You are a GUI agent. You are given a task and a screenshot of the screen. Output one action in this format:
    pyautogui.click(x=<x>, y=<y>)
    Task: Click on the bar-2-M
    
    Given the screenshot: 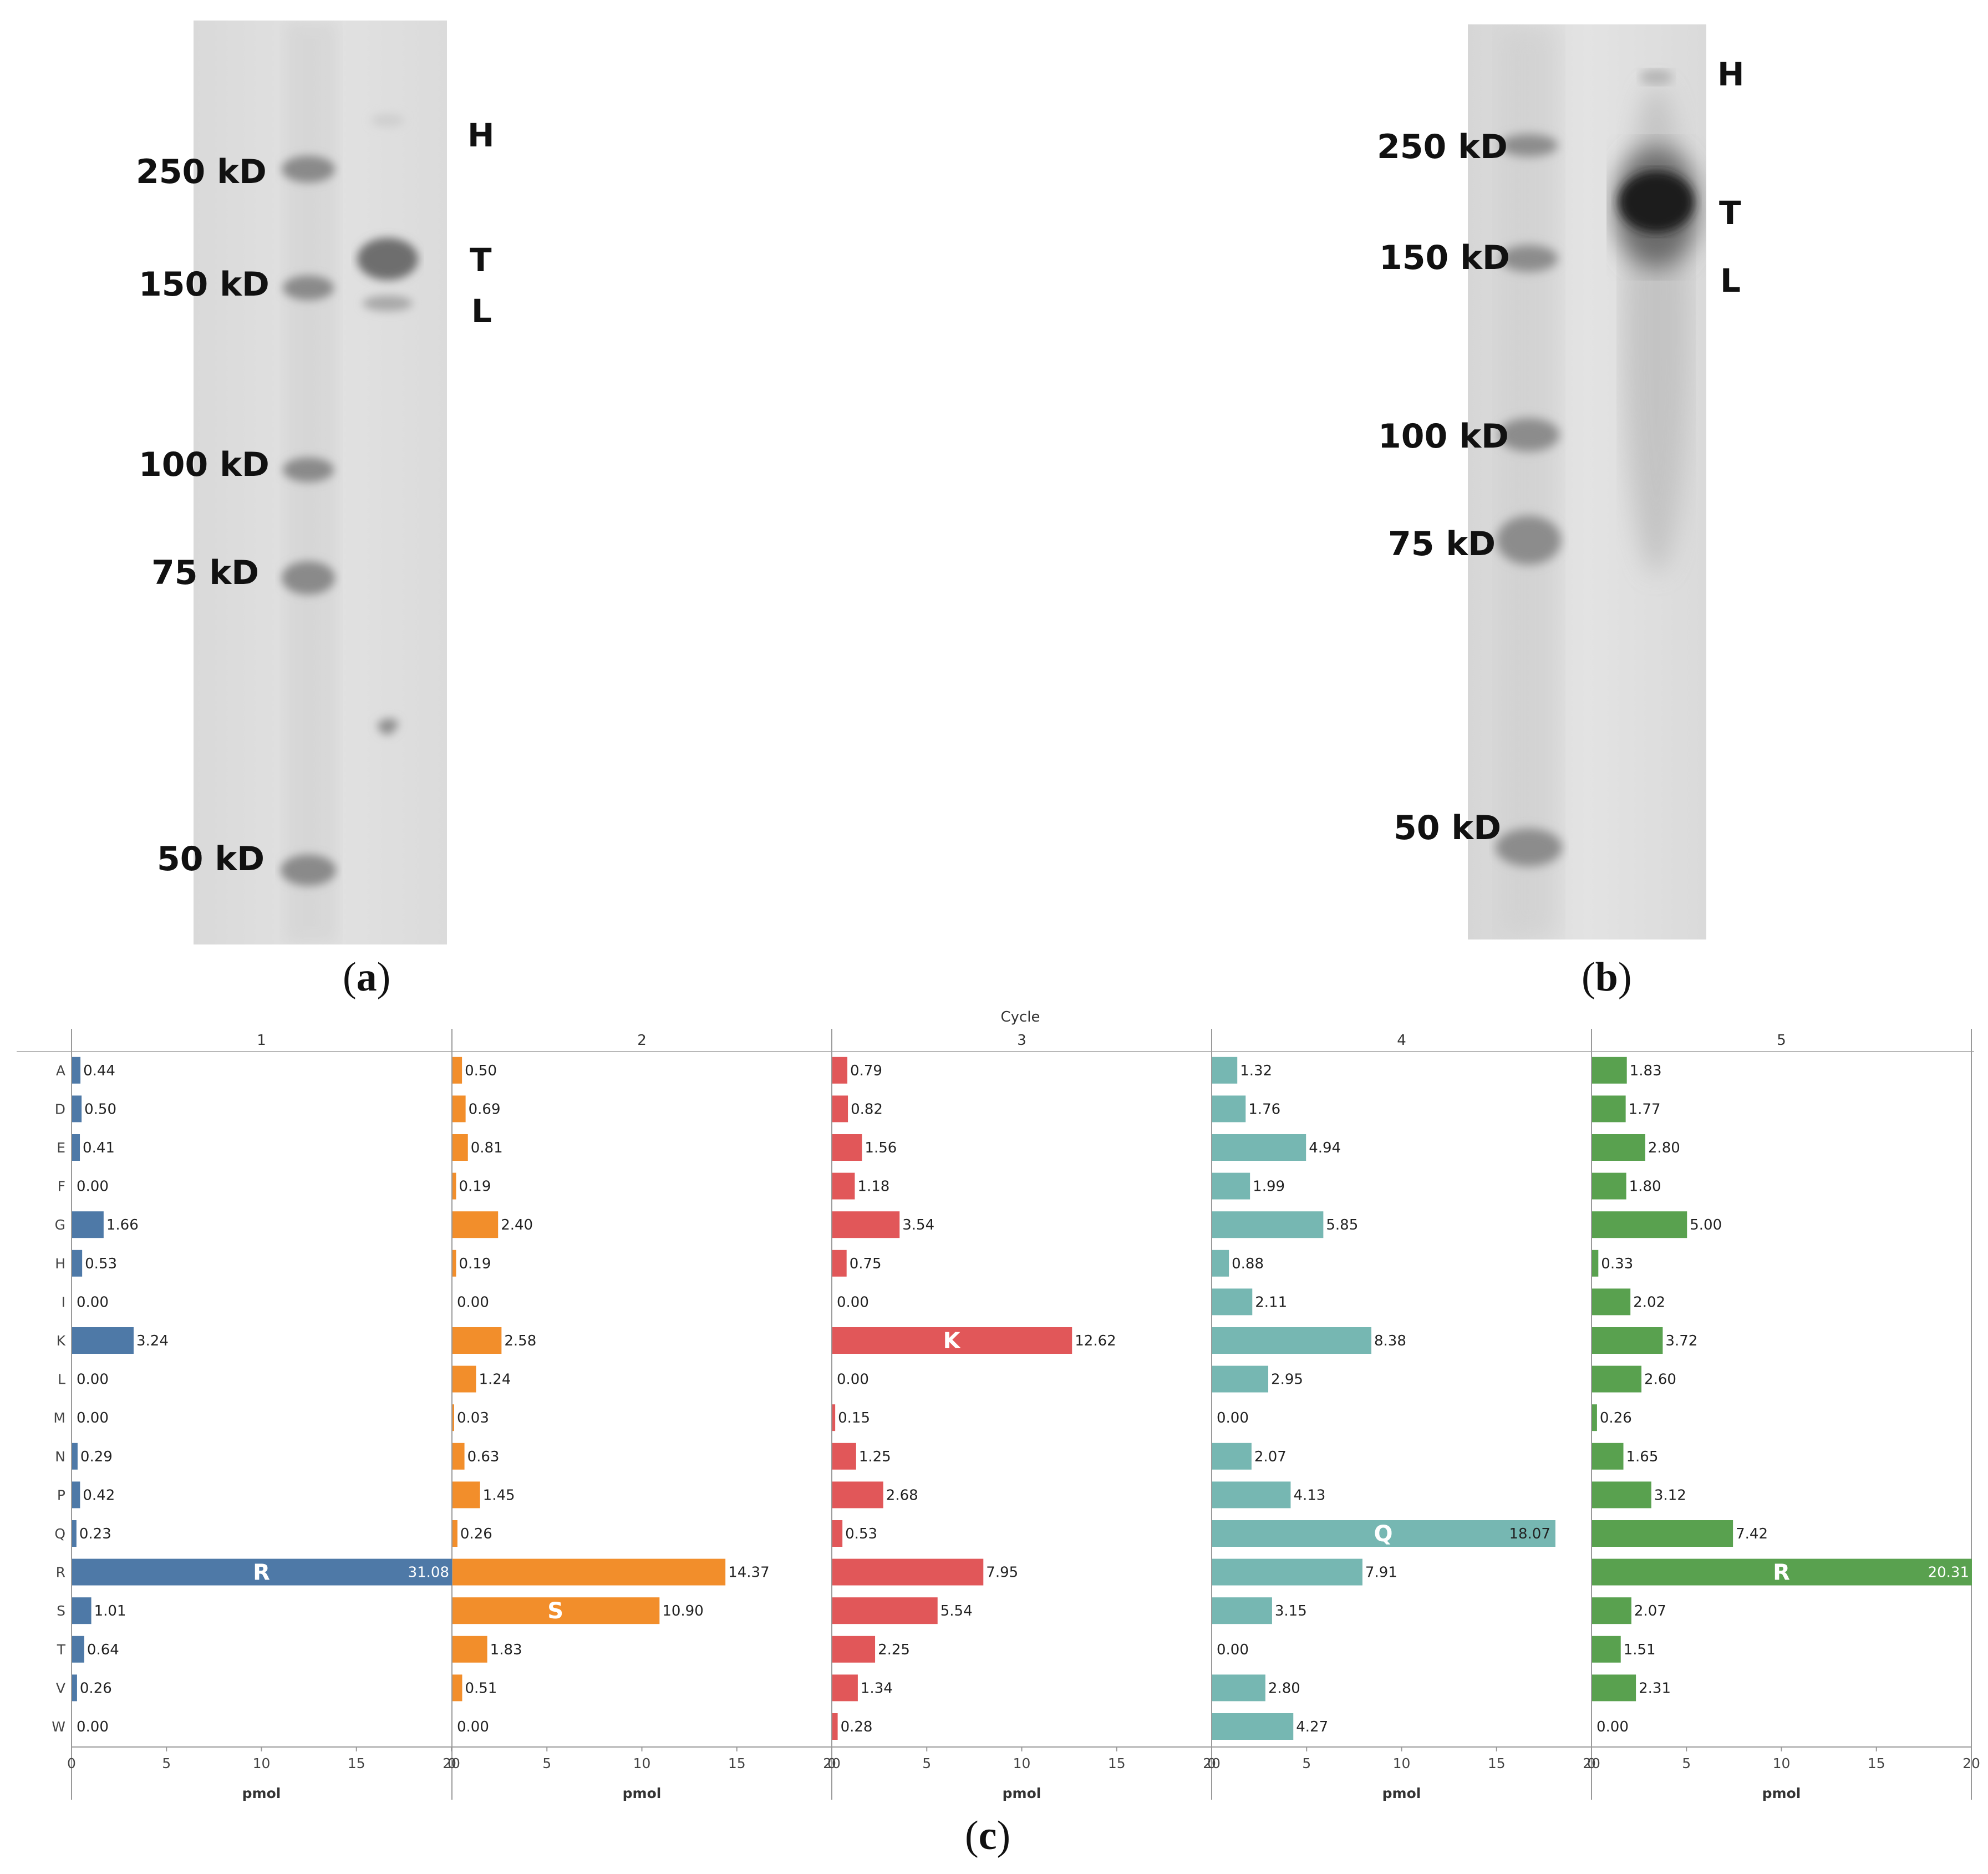 What is the action you would take?
    pyautogui.click(x=453, y=1417)
    